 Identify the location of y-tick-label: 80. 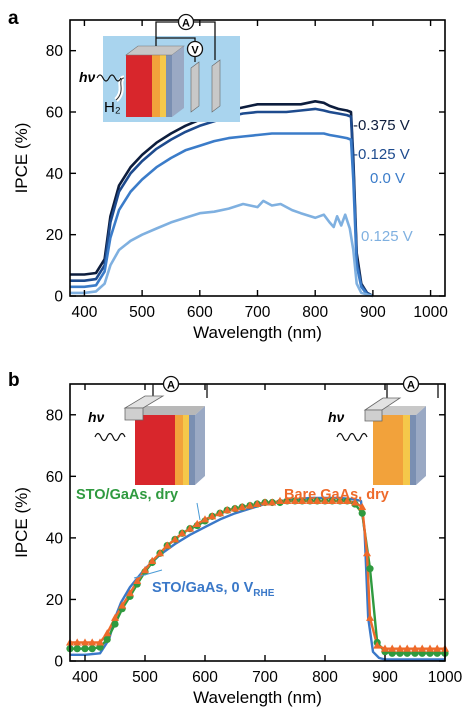
(55, 51).